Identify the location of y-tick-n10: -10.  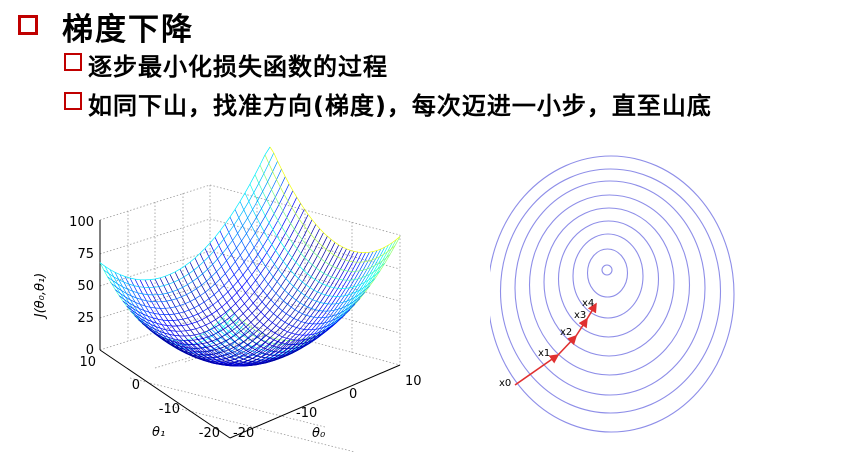
(169, 409).